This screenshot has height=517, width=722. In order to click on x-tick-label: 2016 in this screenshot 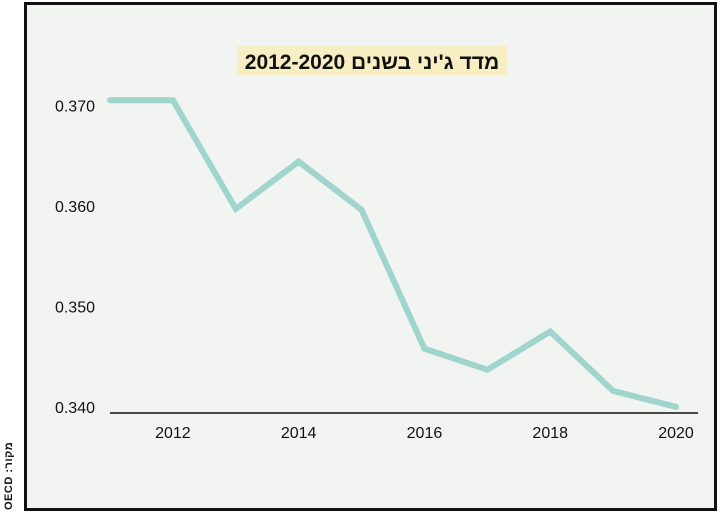, I will do `click(425, 433)`.